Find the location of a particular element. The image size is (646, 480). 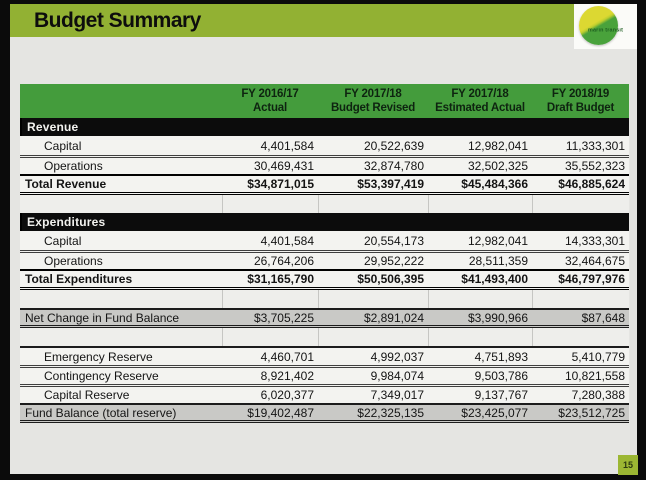

section-label: Expenditures is located at coordinates (66, 222).